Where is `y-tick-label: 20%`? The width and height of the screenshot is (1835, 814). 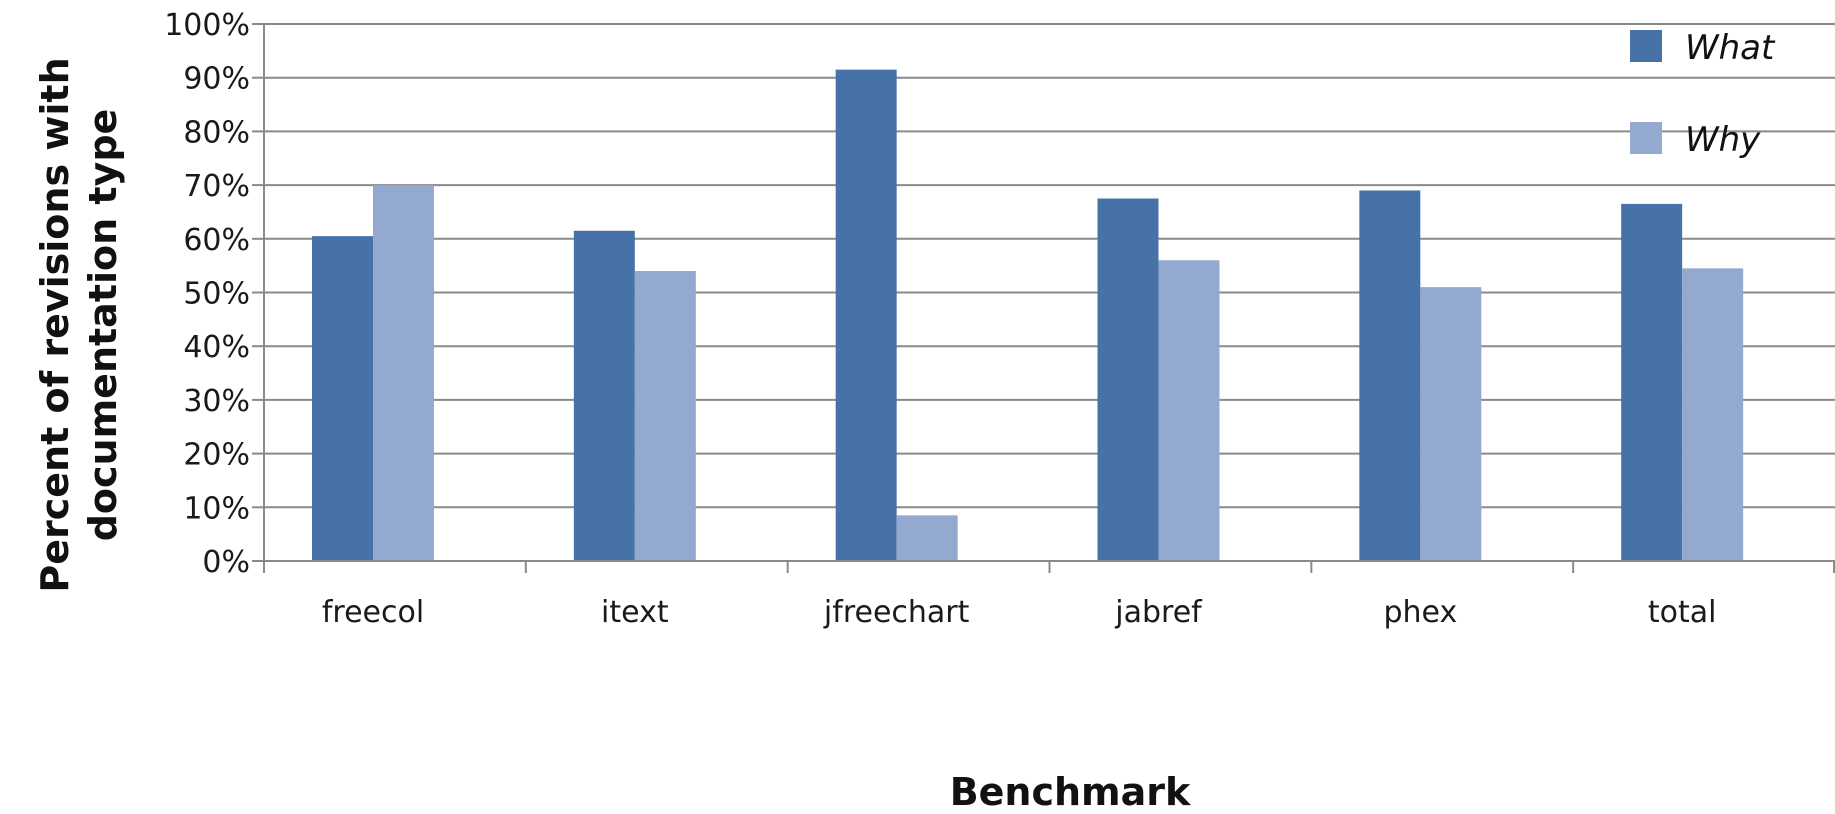 y-tick-label: 20% is located at coordinates (216, 455).